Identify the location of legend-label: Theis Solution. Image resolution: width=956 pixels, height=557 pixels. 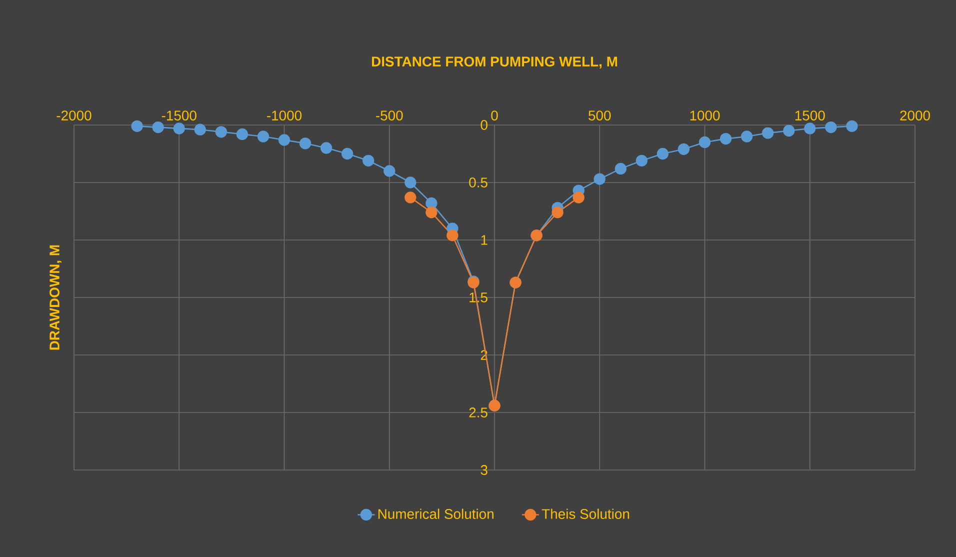
(586, 513).